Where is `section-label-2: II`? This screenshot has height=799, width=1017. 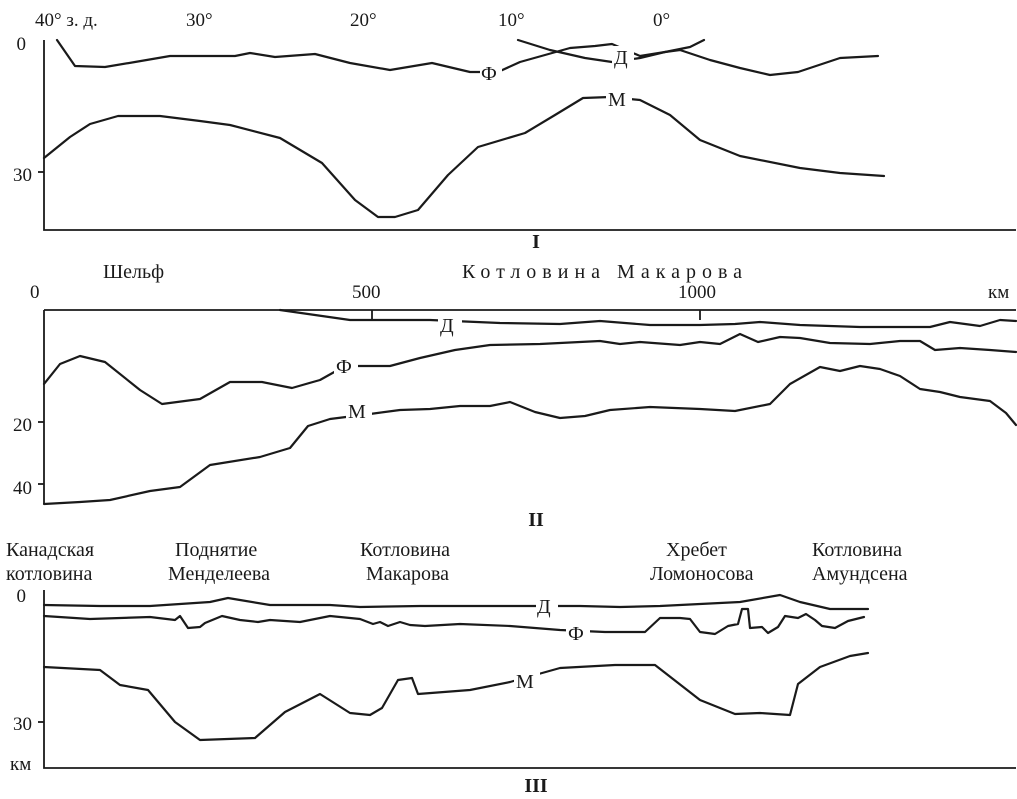
section-label-2: II is located at coordinates (536, 520).